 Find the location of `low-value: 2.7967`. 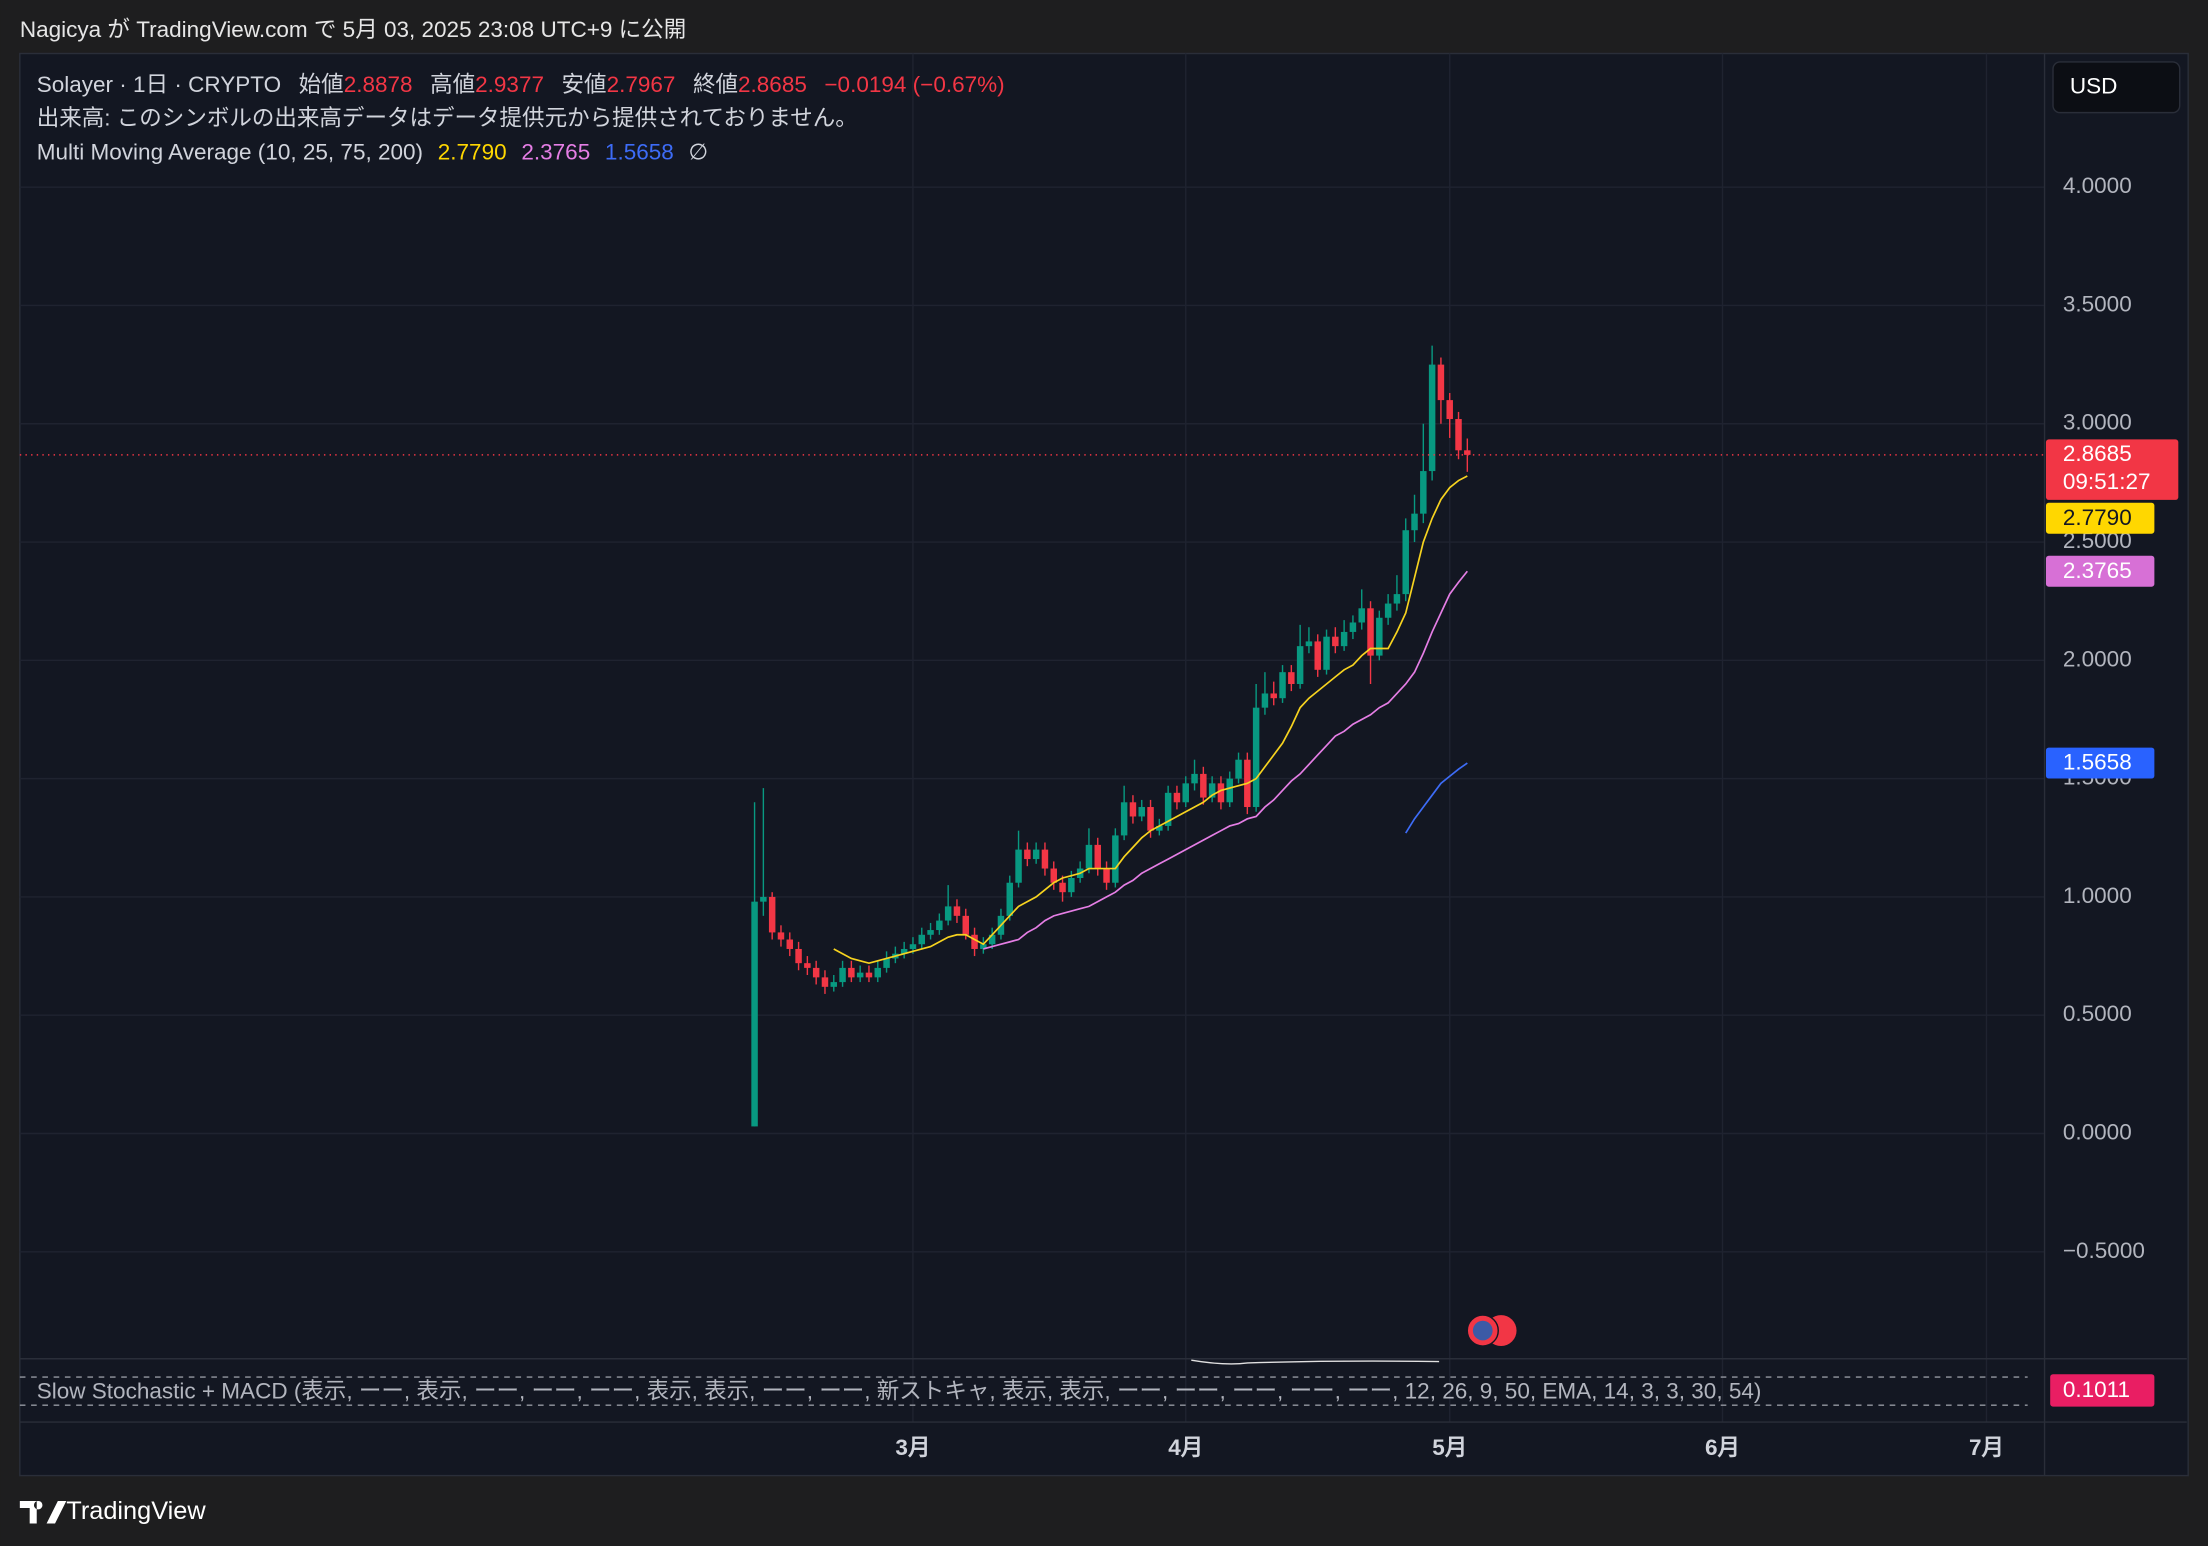

low-value: 2.7967 is located at coordinates (641, 84).